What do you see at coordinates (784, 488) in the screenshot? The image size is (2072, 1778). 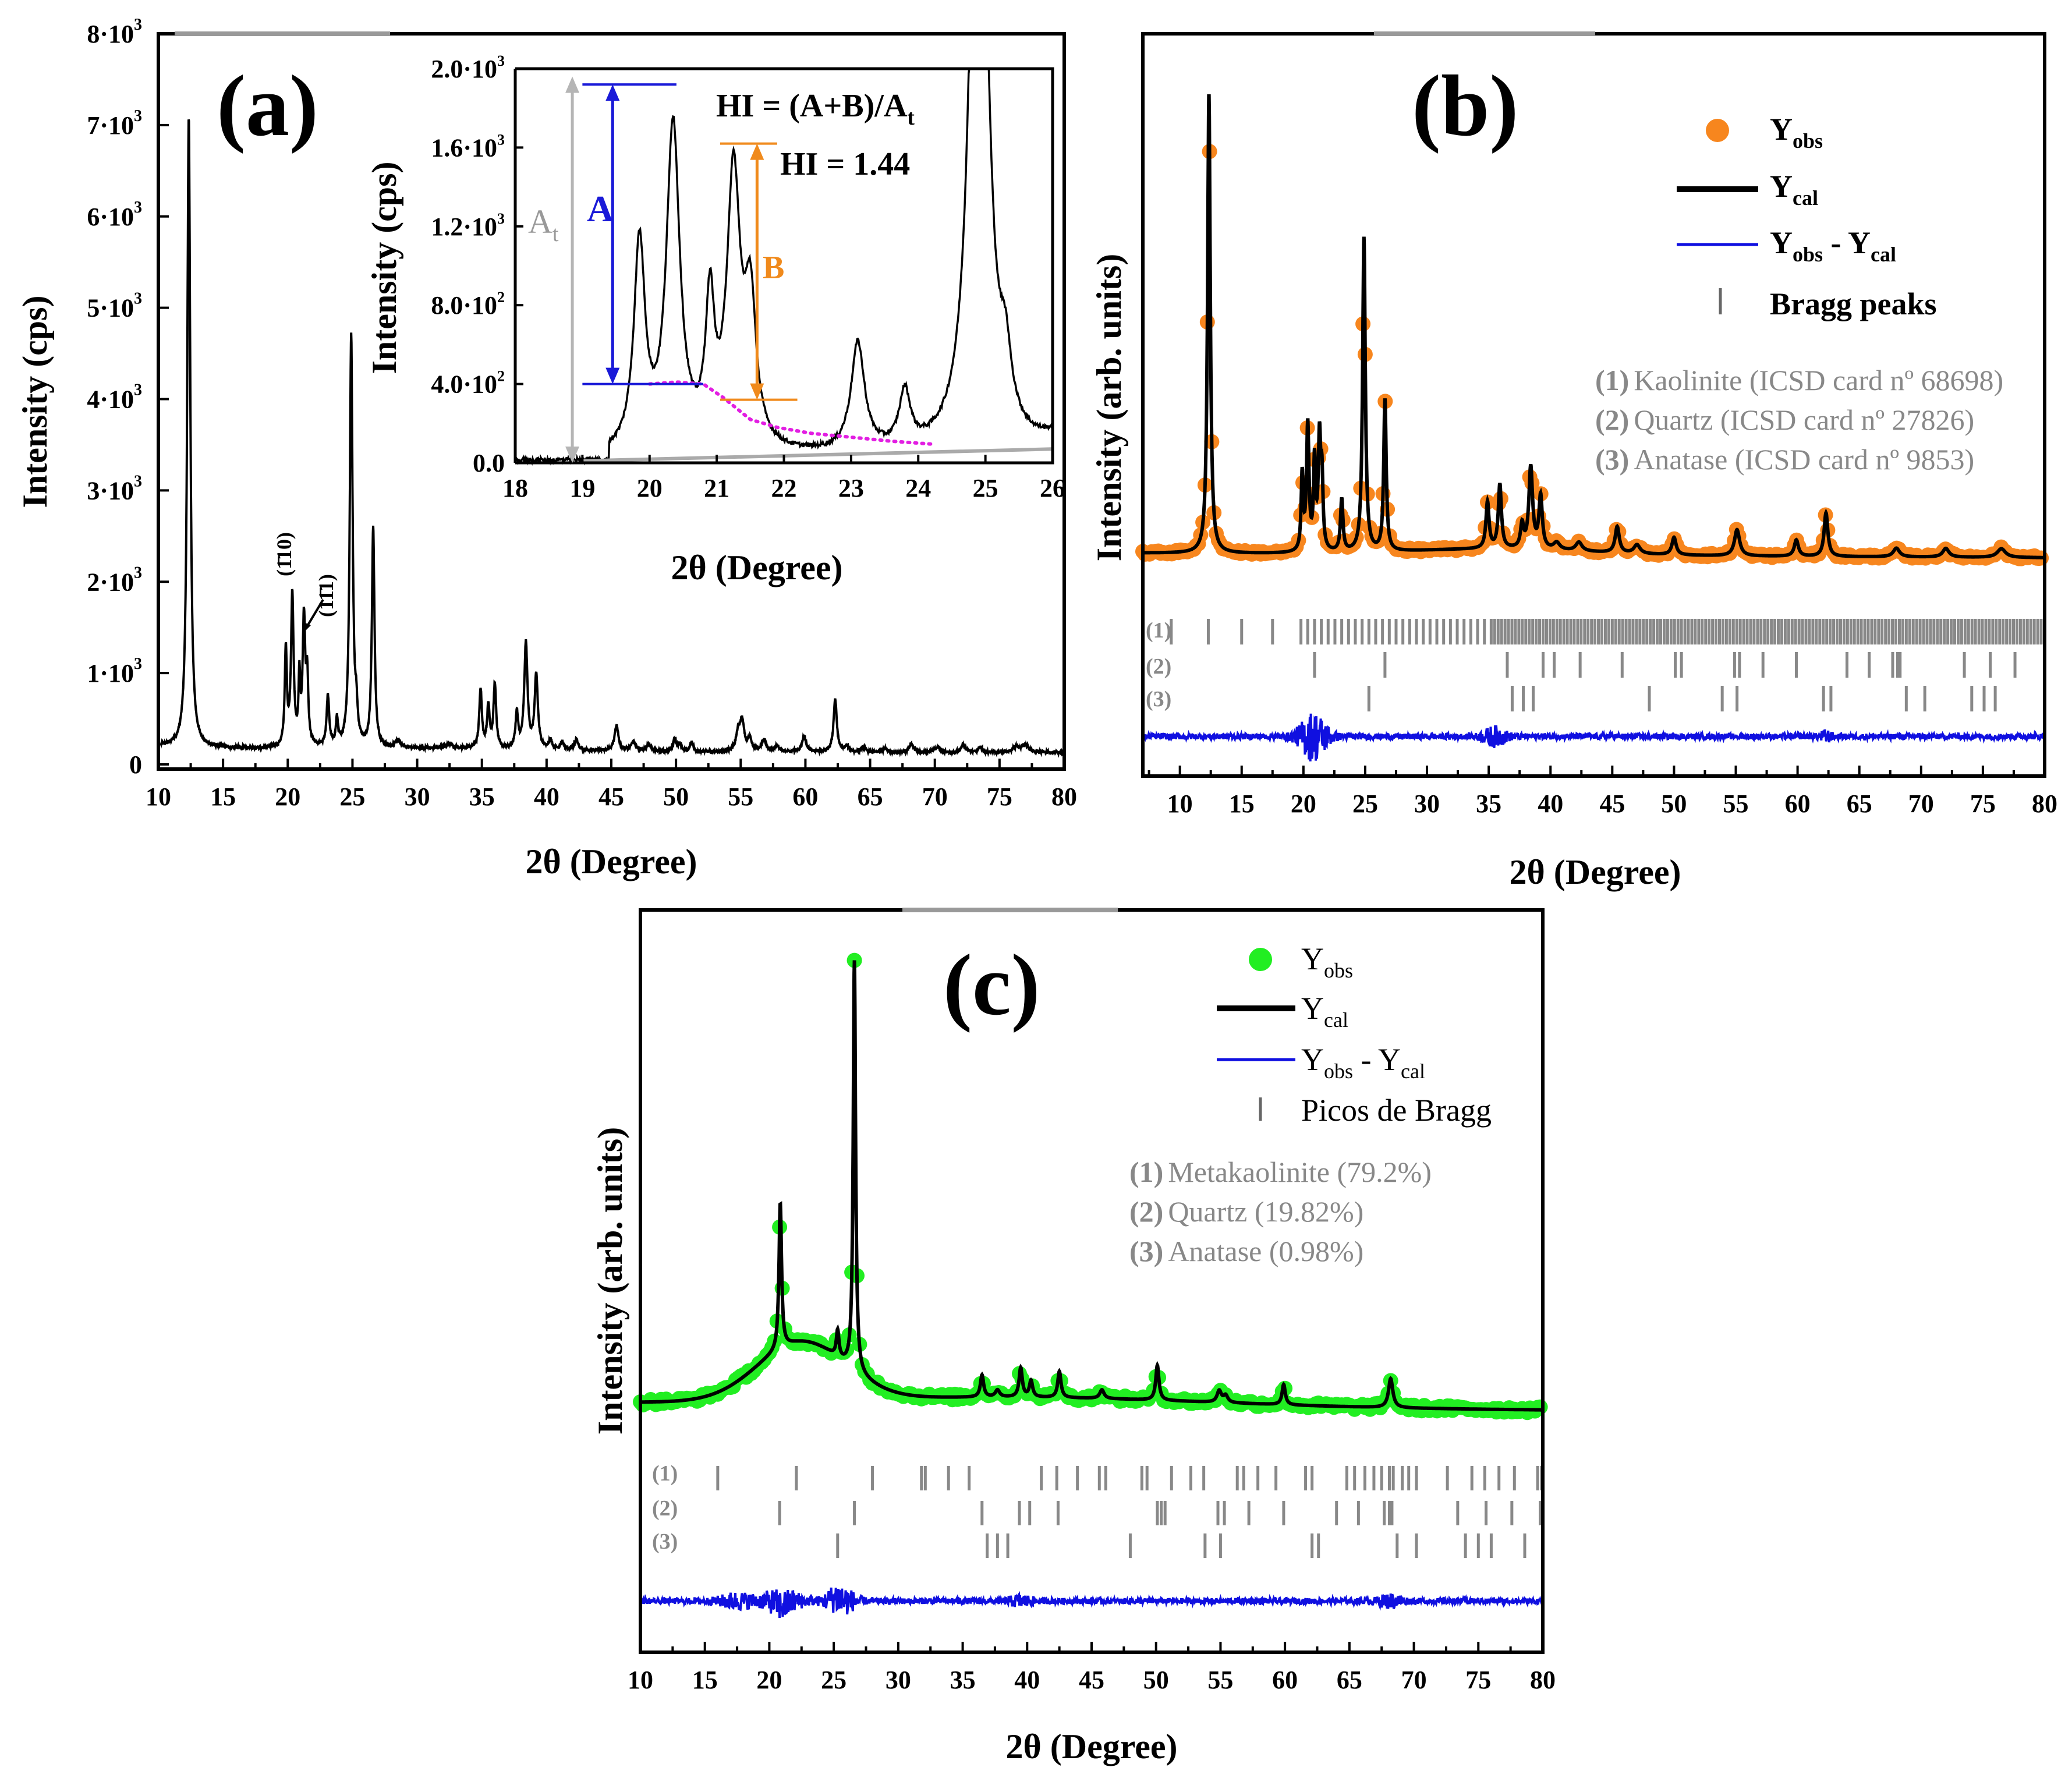 I see `inset-x-tick-label: 22` at bounding box center [784, 488].